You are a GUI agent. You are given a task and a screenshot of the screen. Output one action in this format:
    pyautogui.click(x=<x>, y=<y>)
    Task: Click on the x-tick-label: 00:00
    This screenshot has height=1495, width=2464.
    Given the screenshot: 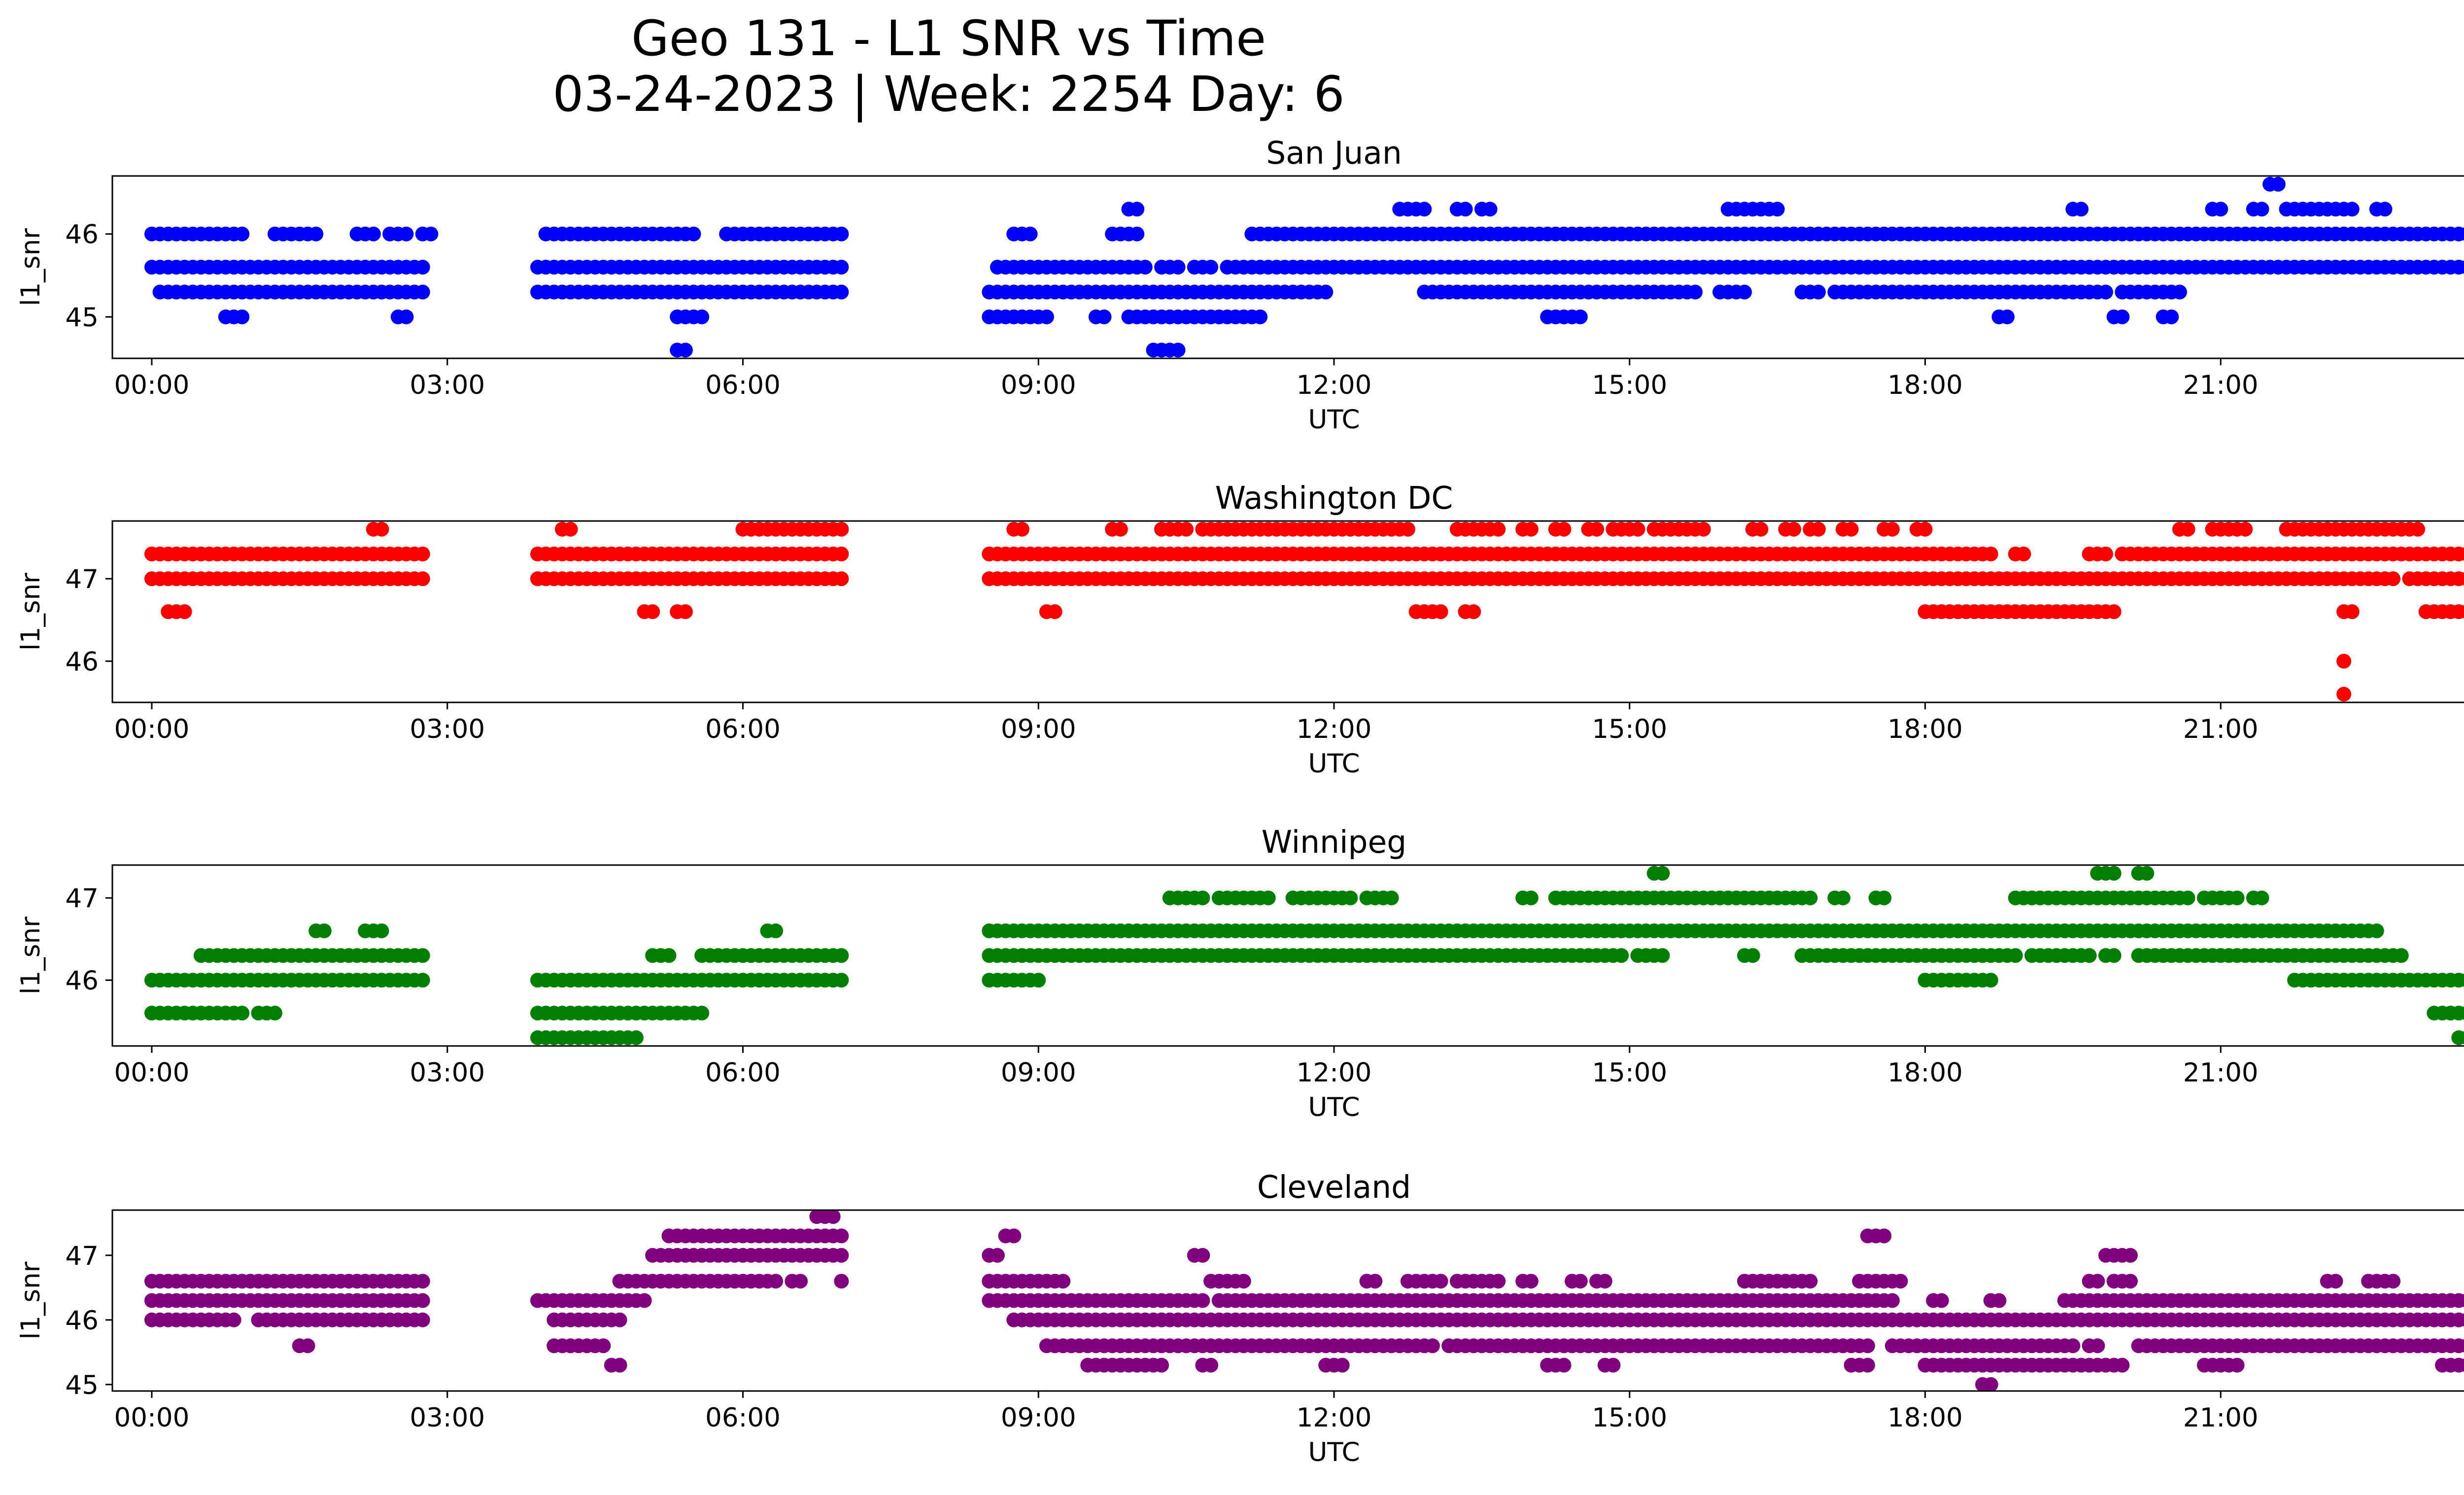 What is the action you would take?
    pyautogui.click(x=152, y=385)
    